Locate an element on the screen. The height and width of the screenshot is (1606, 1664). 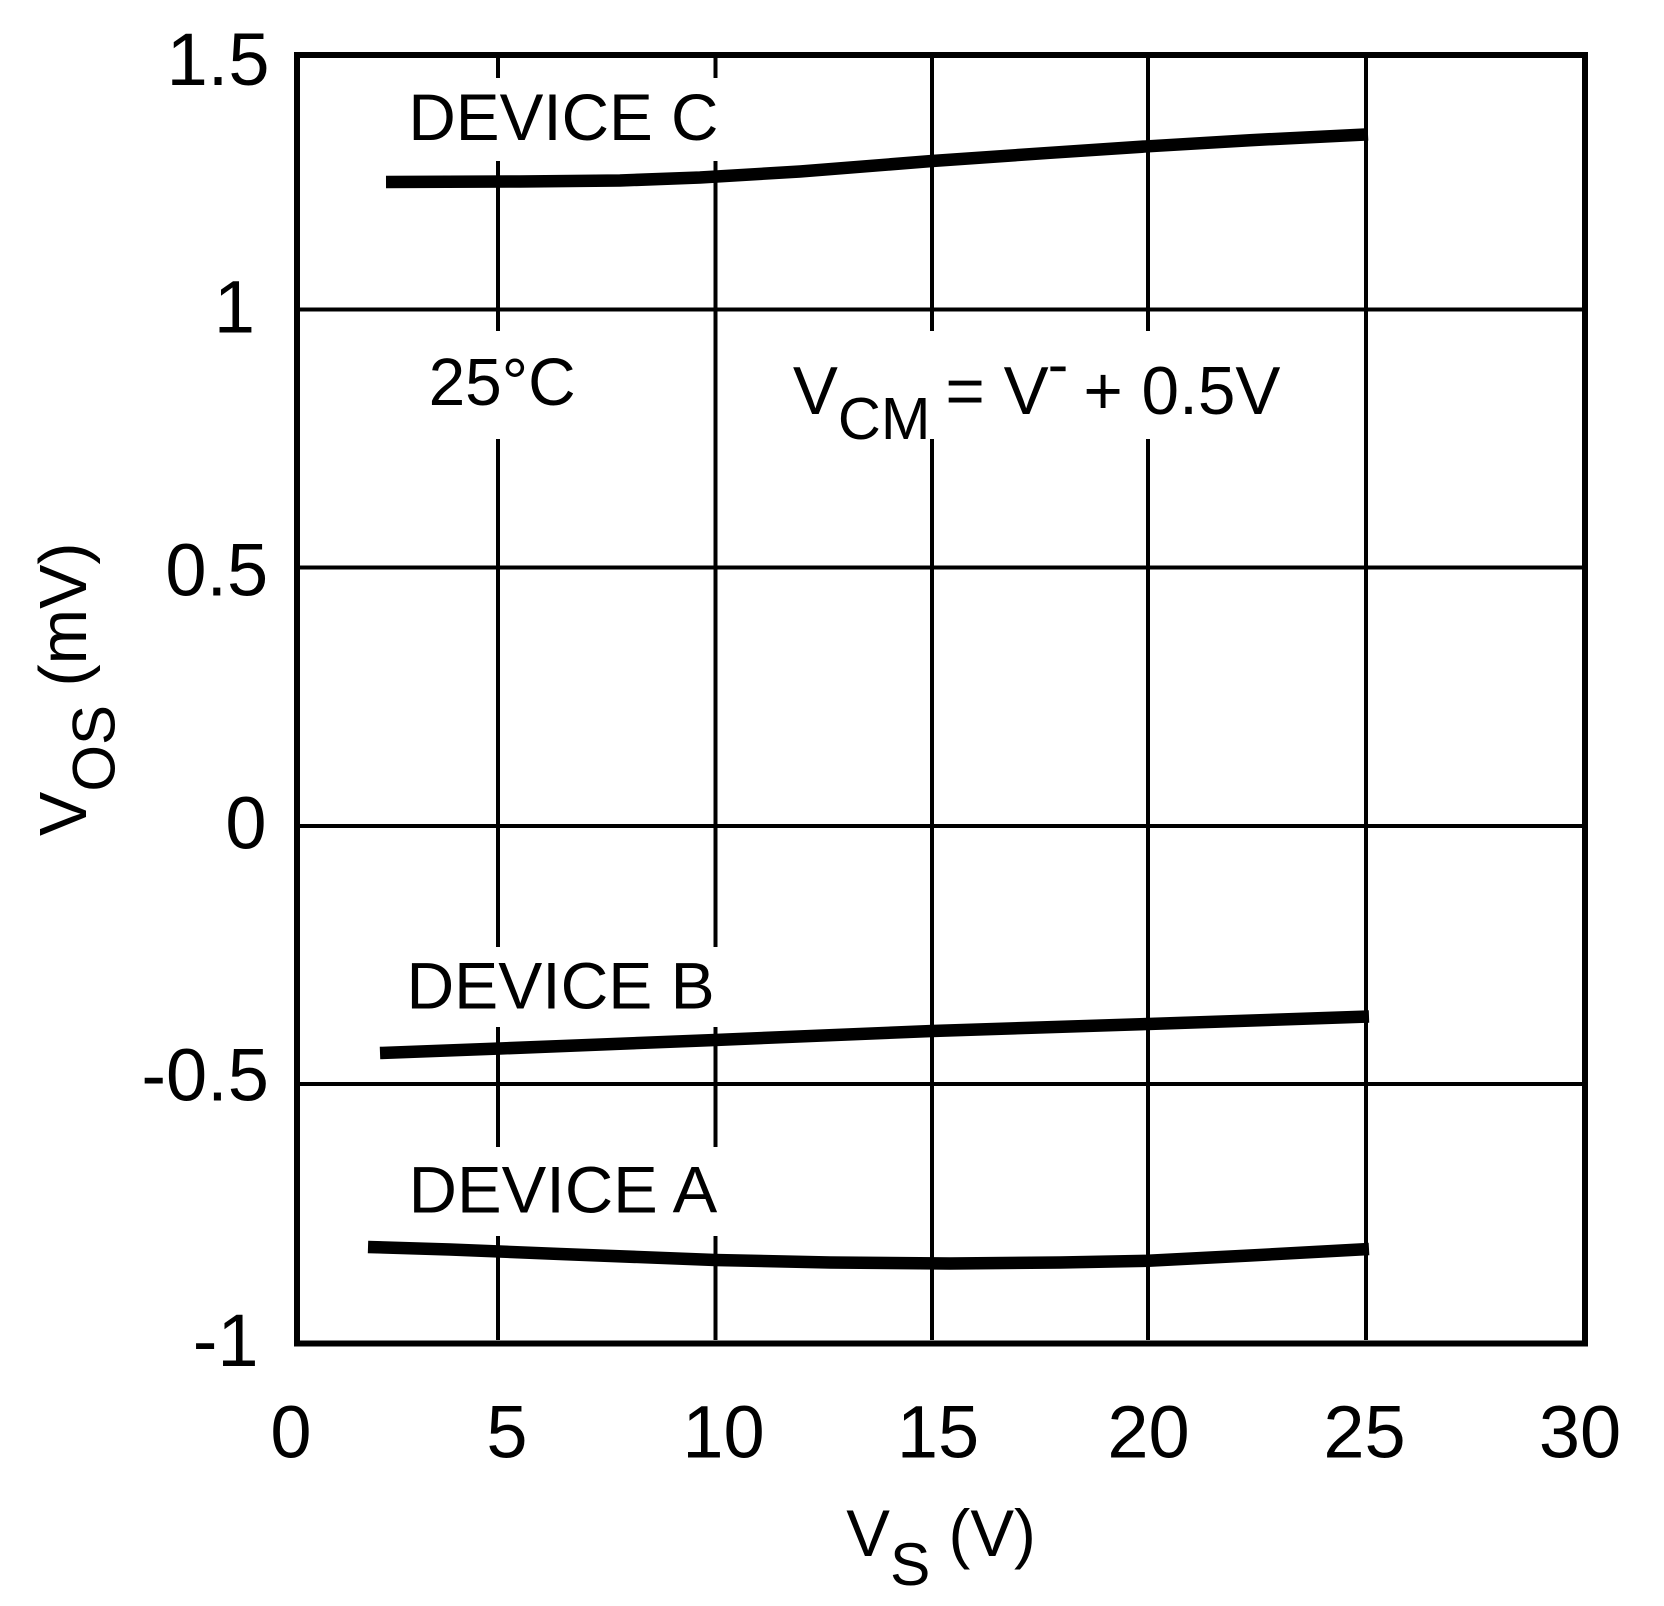
svg-text: DEVICE C is located at coordinates (563, 117).